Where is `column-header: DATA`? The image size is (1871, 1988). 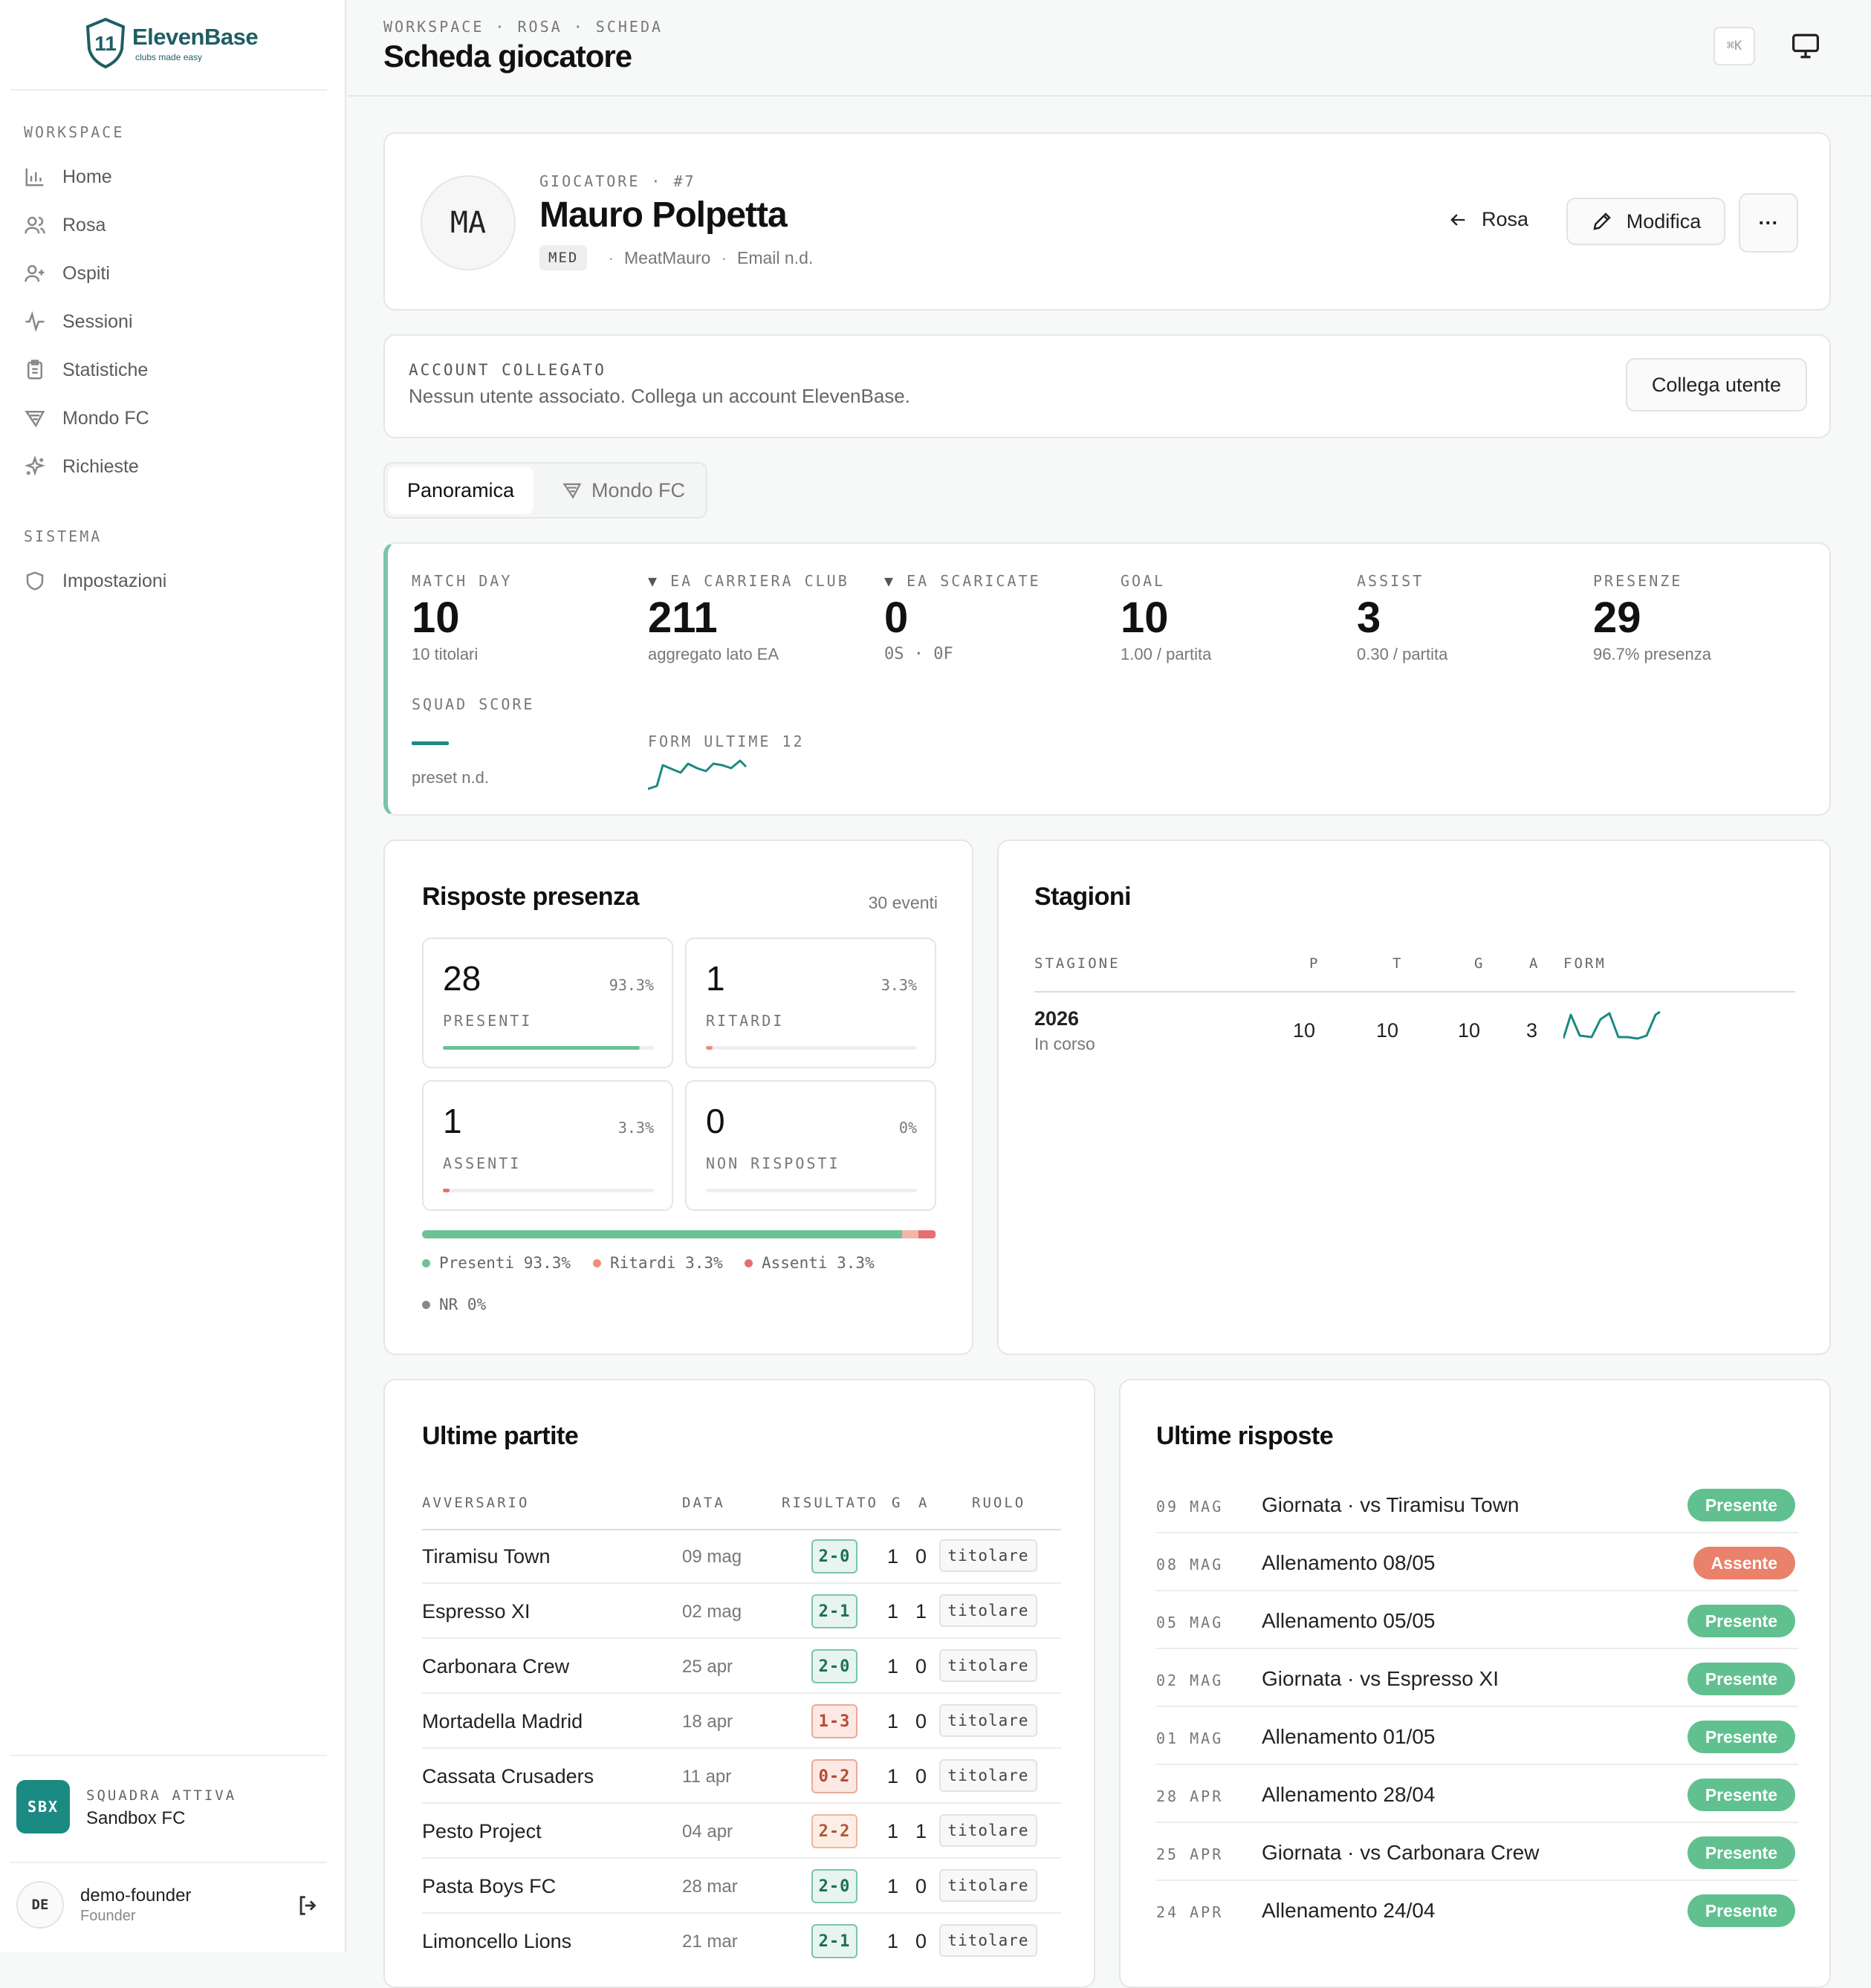 column-header: DATA is located at coordinates (703, 1503).